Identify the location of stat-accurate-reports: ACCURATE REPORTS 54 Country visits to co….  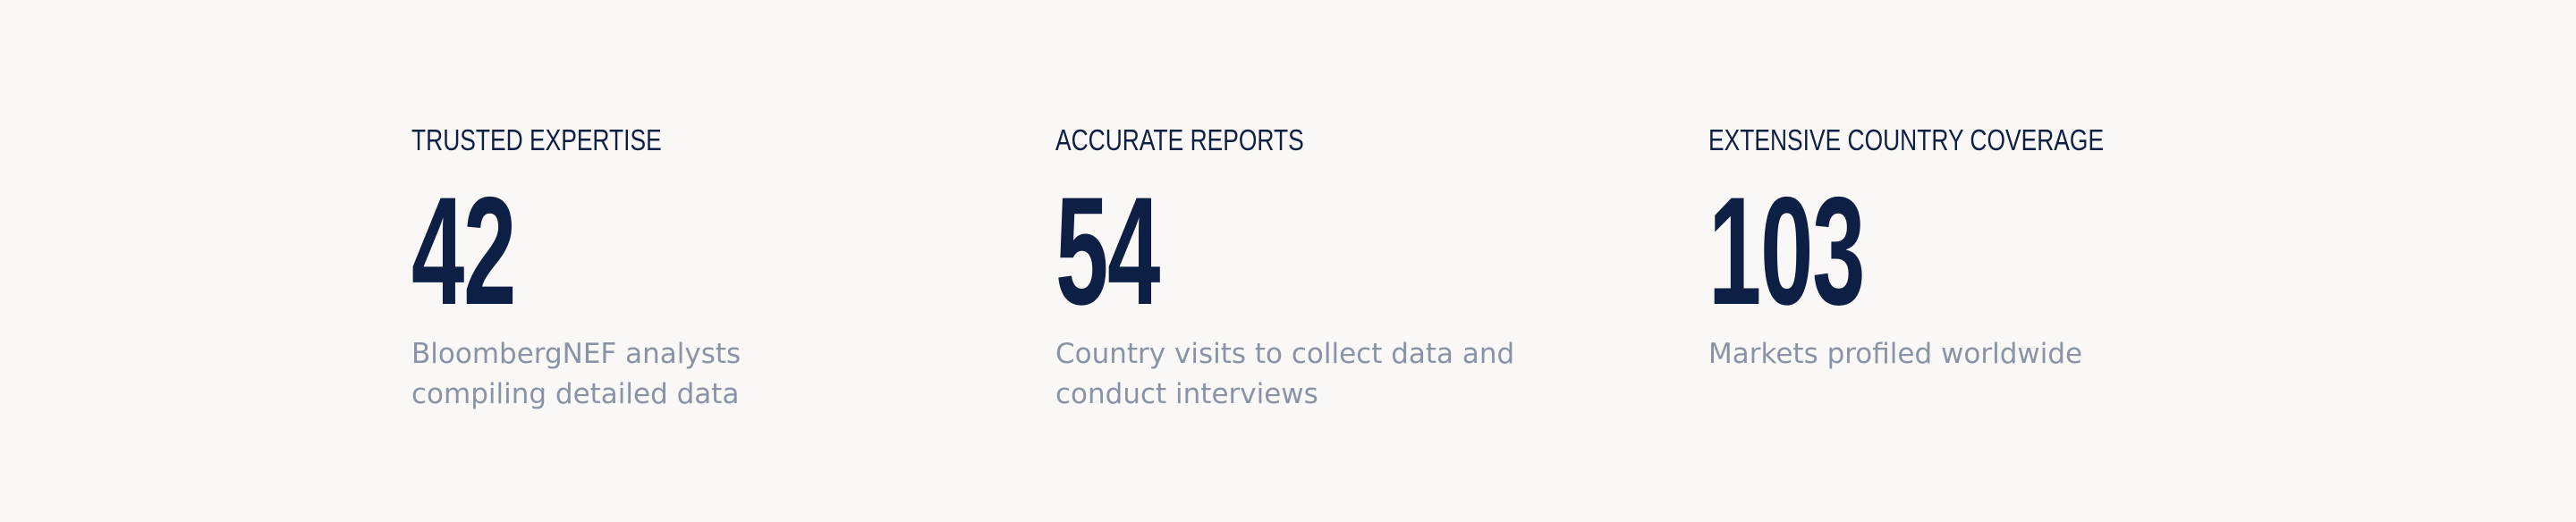
(1288, 265).